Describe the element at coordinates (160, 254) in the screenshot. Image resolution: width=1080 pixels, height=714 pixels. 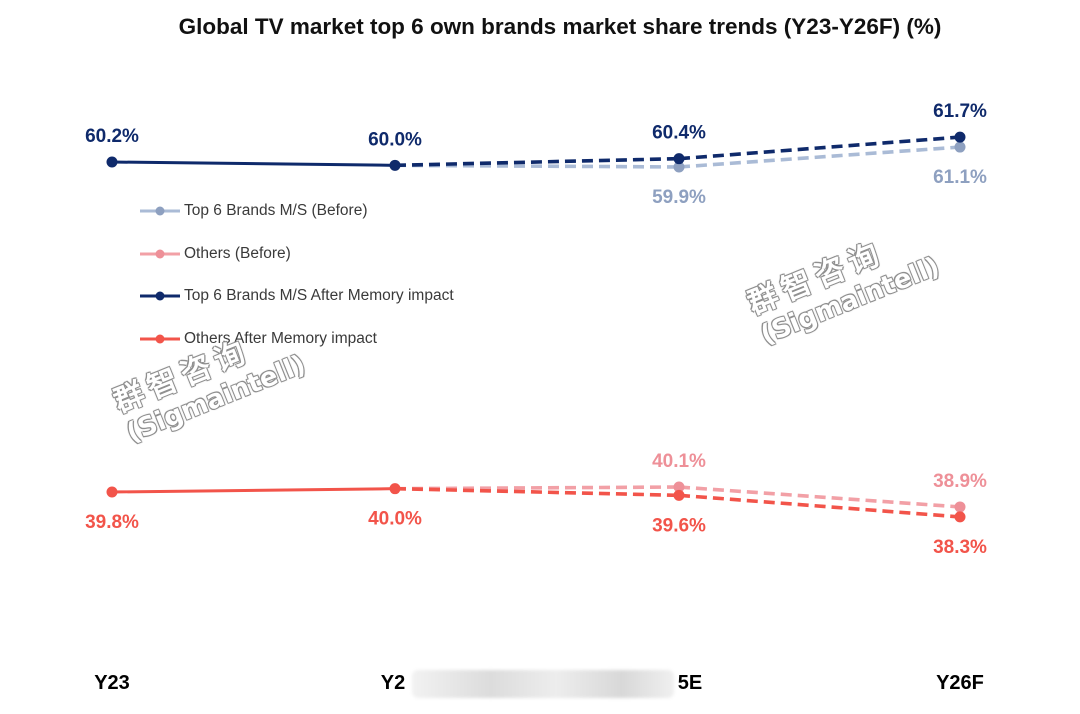
I see `legend-swatch-others-before` at that location.